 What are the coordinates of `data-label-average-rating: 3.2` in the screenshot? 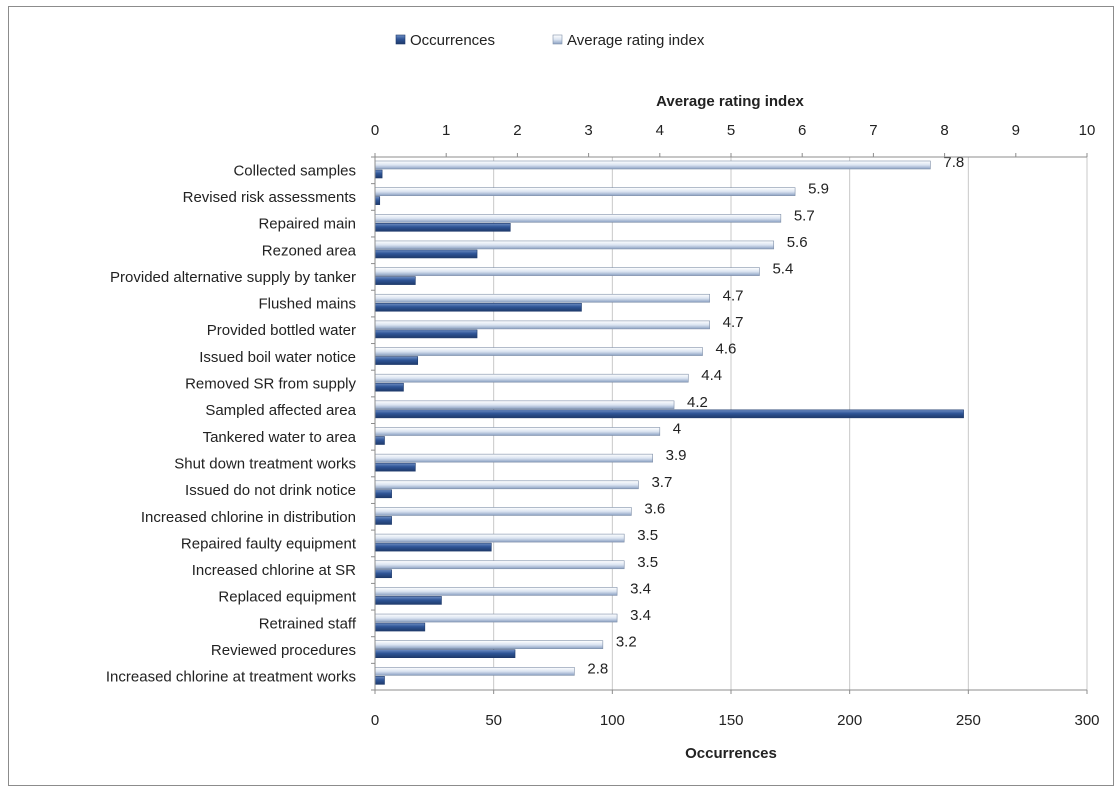 It's located at (626, 642).